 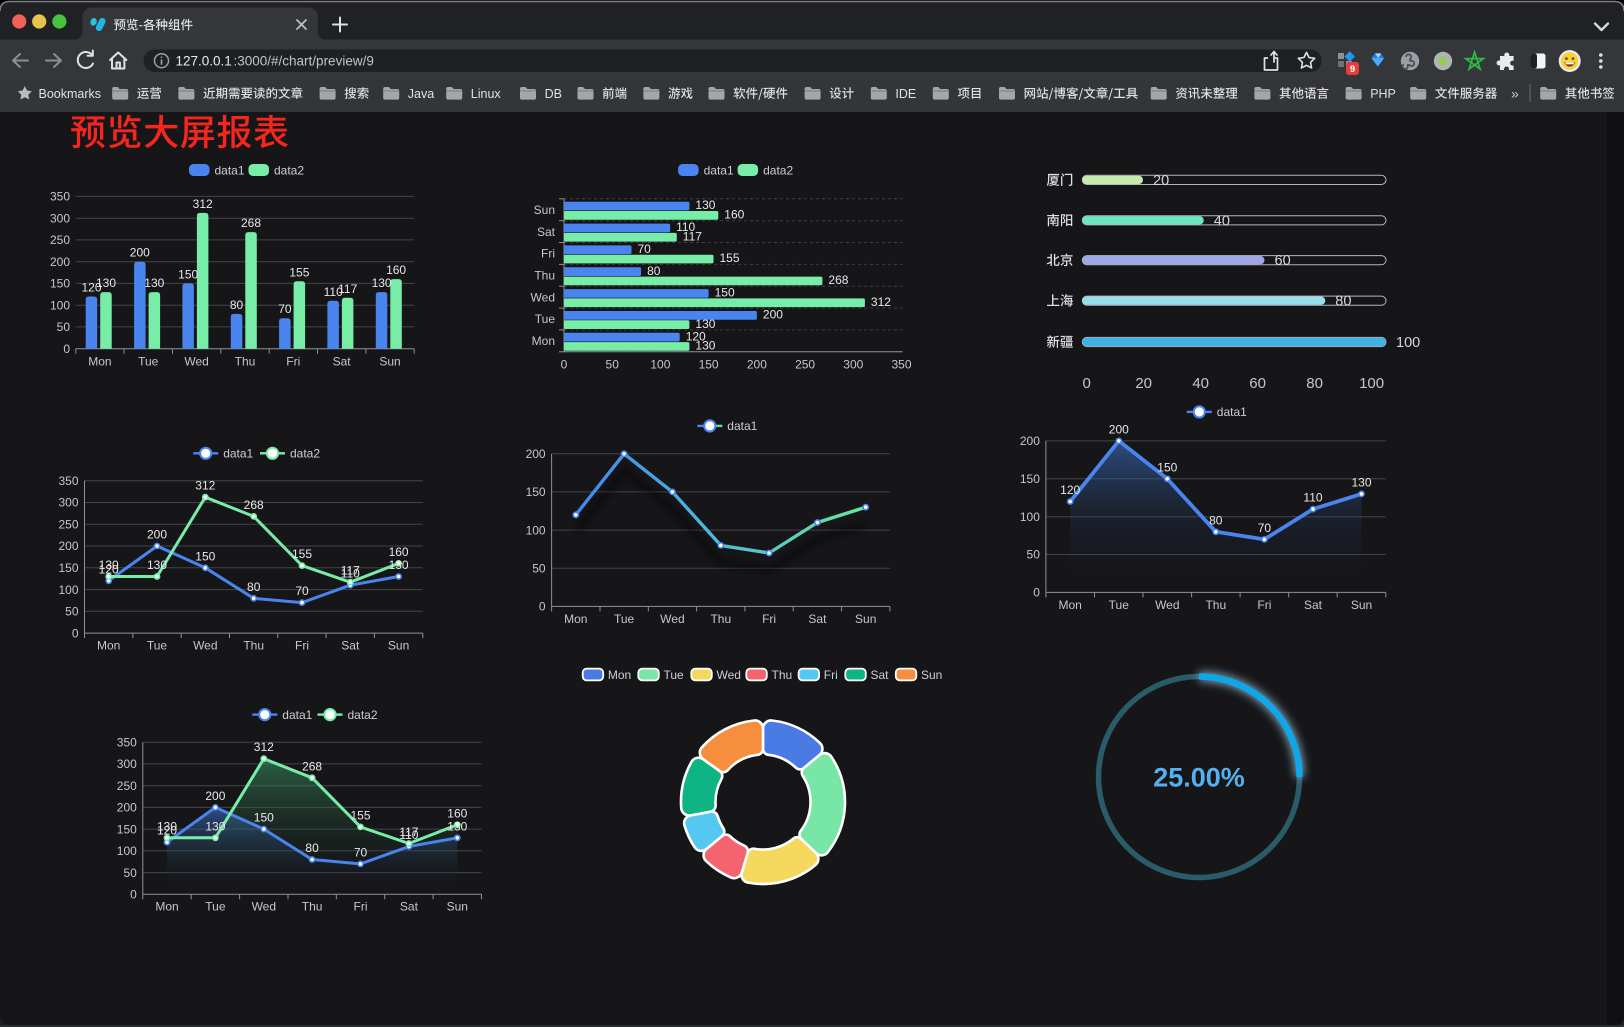 I want to click on svg-text: Bookmarks, so click(x=70, y=94).